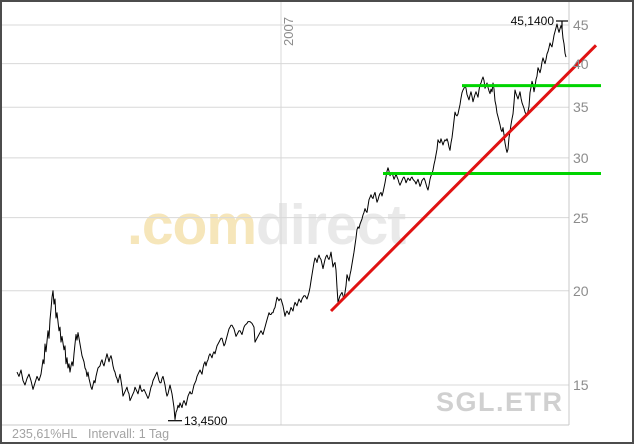  Describe the element at coordinates (500, 402) in the screenshot. I see `symbol-watermark: SGL.ETR` at that location.